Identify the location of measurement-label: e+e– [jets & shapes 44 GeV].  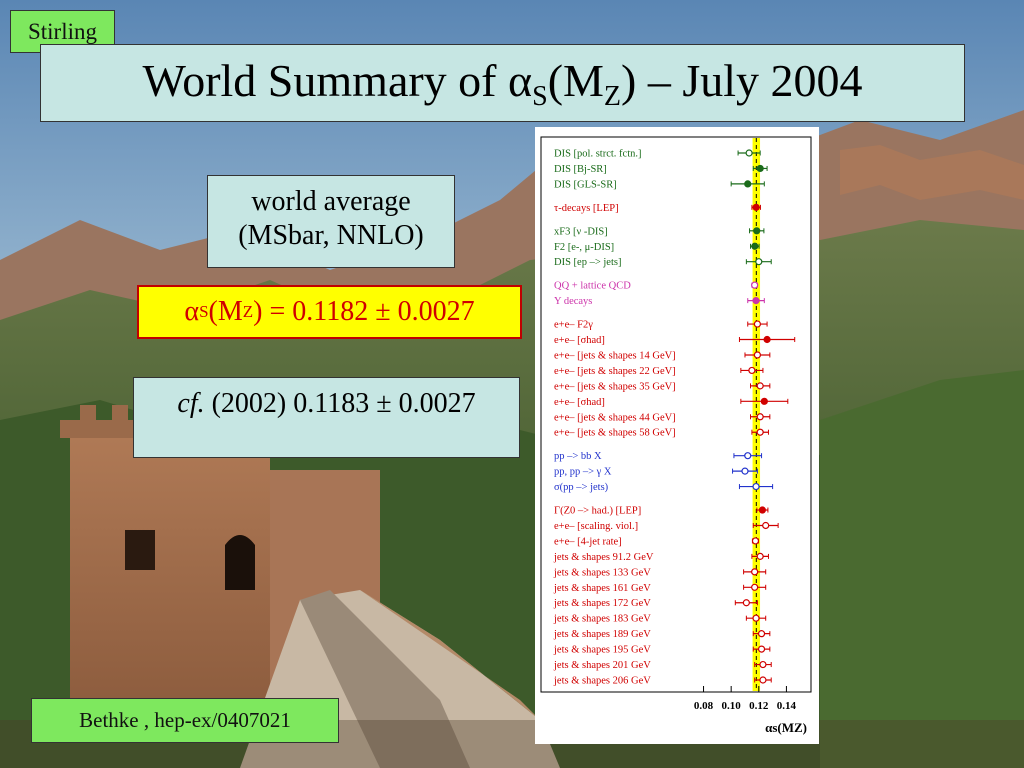
(615, 417).